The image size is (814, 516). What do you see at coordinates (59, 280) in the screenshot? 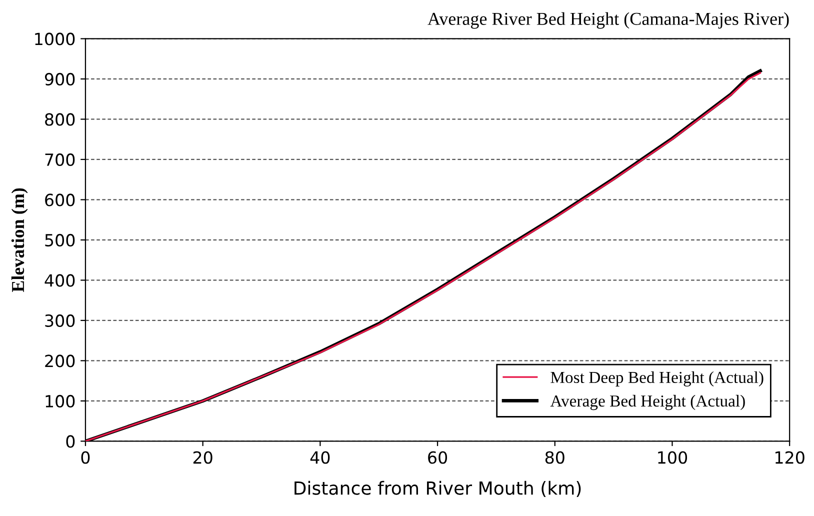
I see `y-tick-label: 400` at bounding box center [59, 280].